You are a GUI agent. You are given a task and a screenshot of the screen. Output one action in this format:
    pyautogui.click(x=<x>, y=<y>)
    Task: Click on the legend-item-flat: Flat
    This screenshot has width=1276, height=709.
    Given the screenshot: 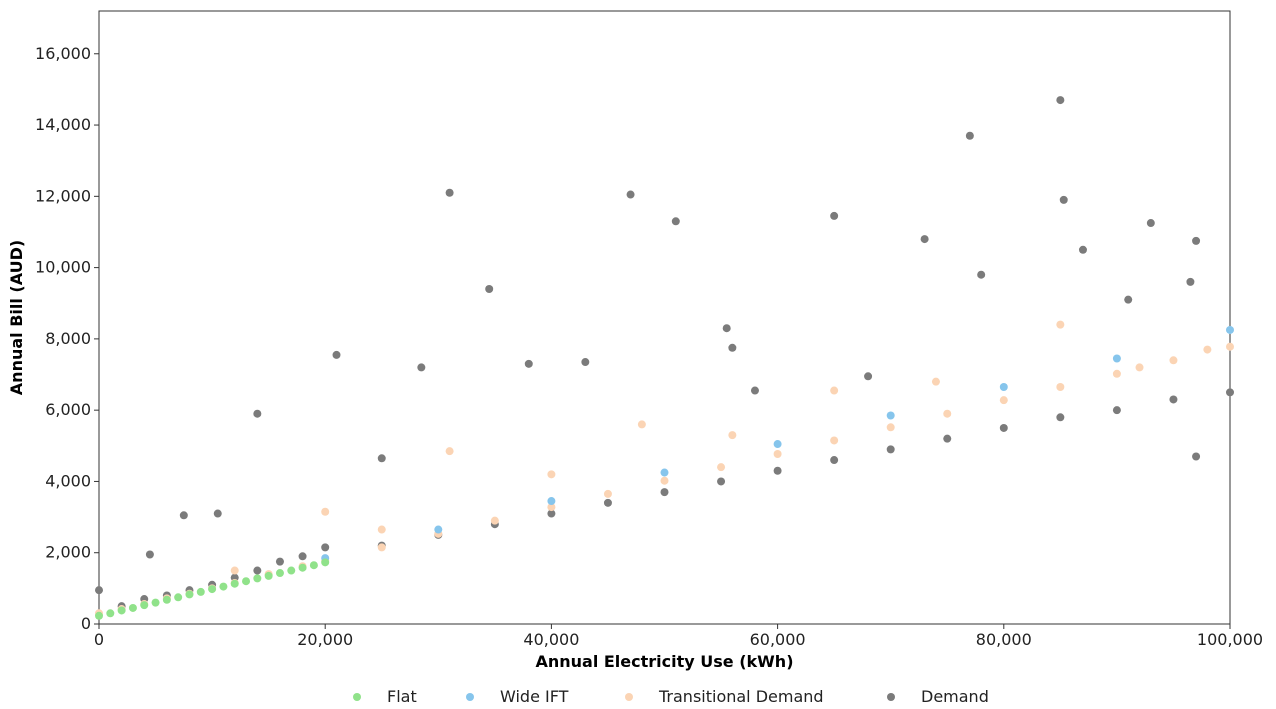 What is the action you would take?
    pyautogui.click(x=385, y=696)
    